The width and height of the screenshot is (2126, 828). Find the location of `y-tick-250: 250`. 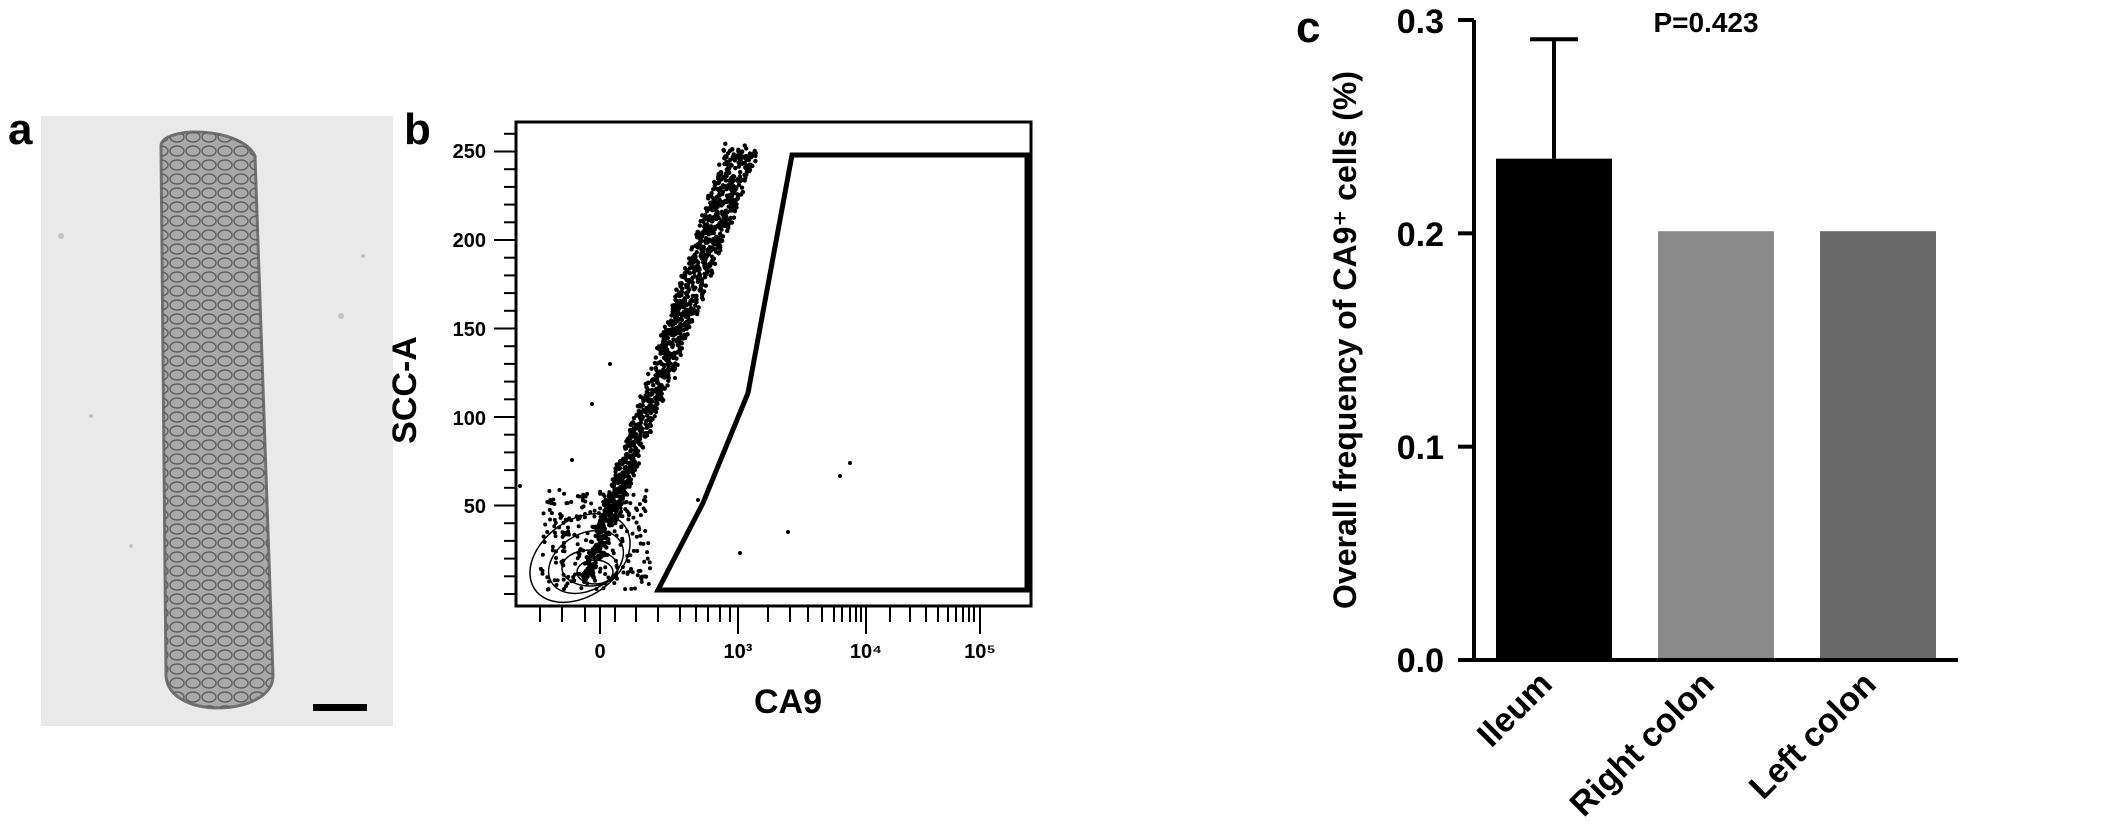

y-tick-250: 250 is located at coordinates (469, 152).